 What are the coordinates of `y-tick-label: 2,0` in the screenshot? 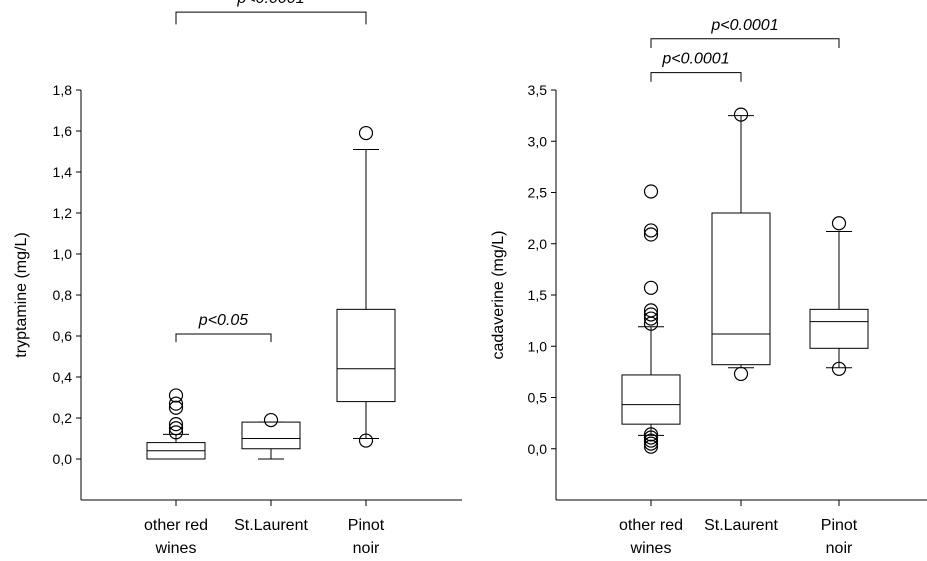 It's located at (538, 244).